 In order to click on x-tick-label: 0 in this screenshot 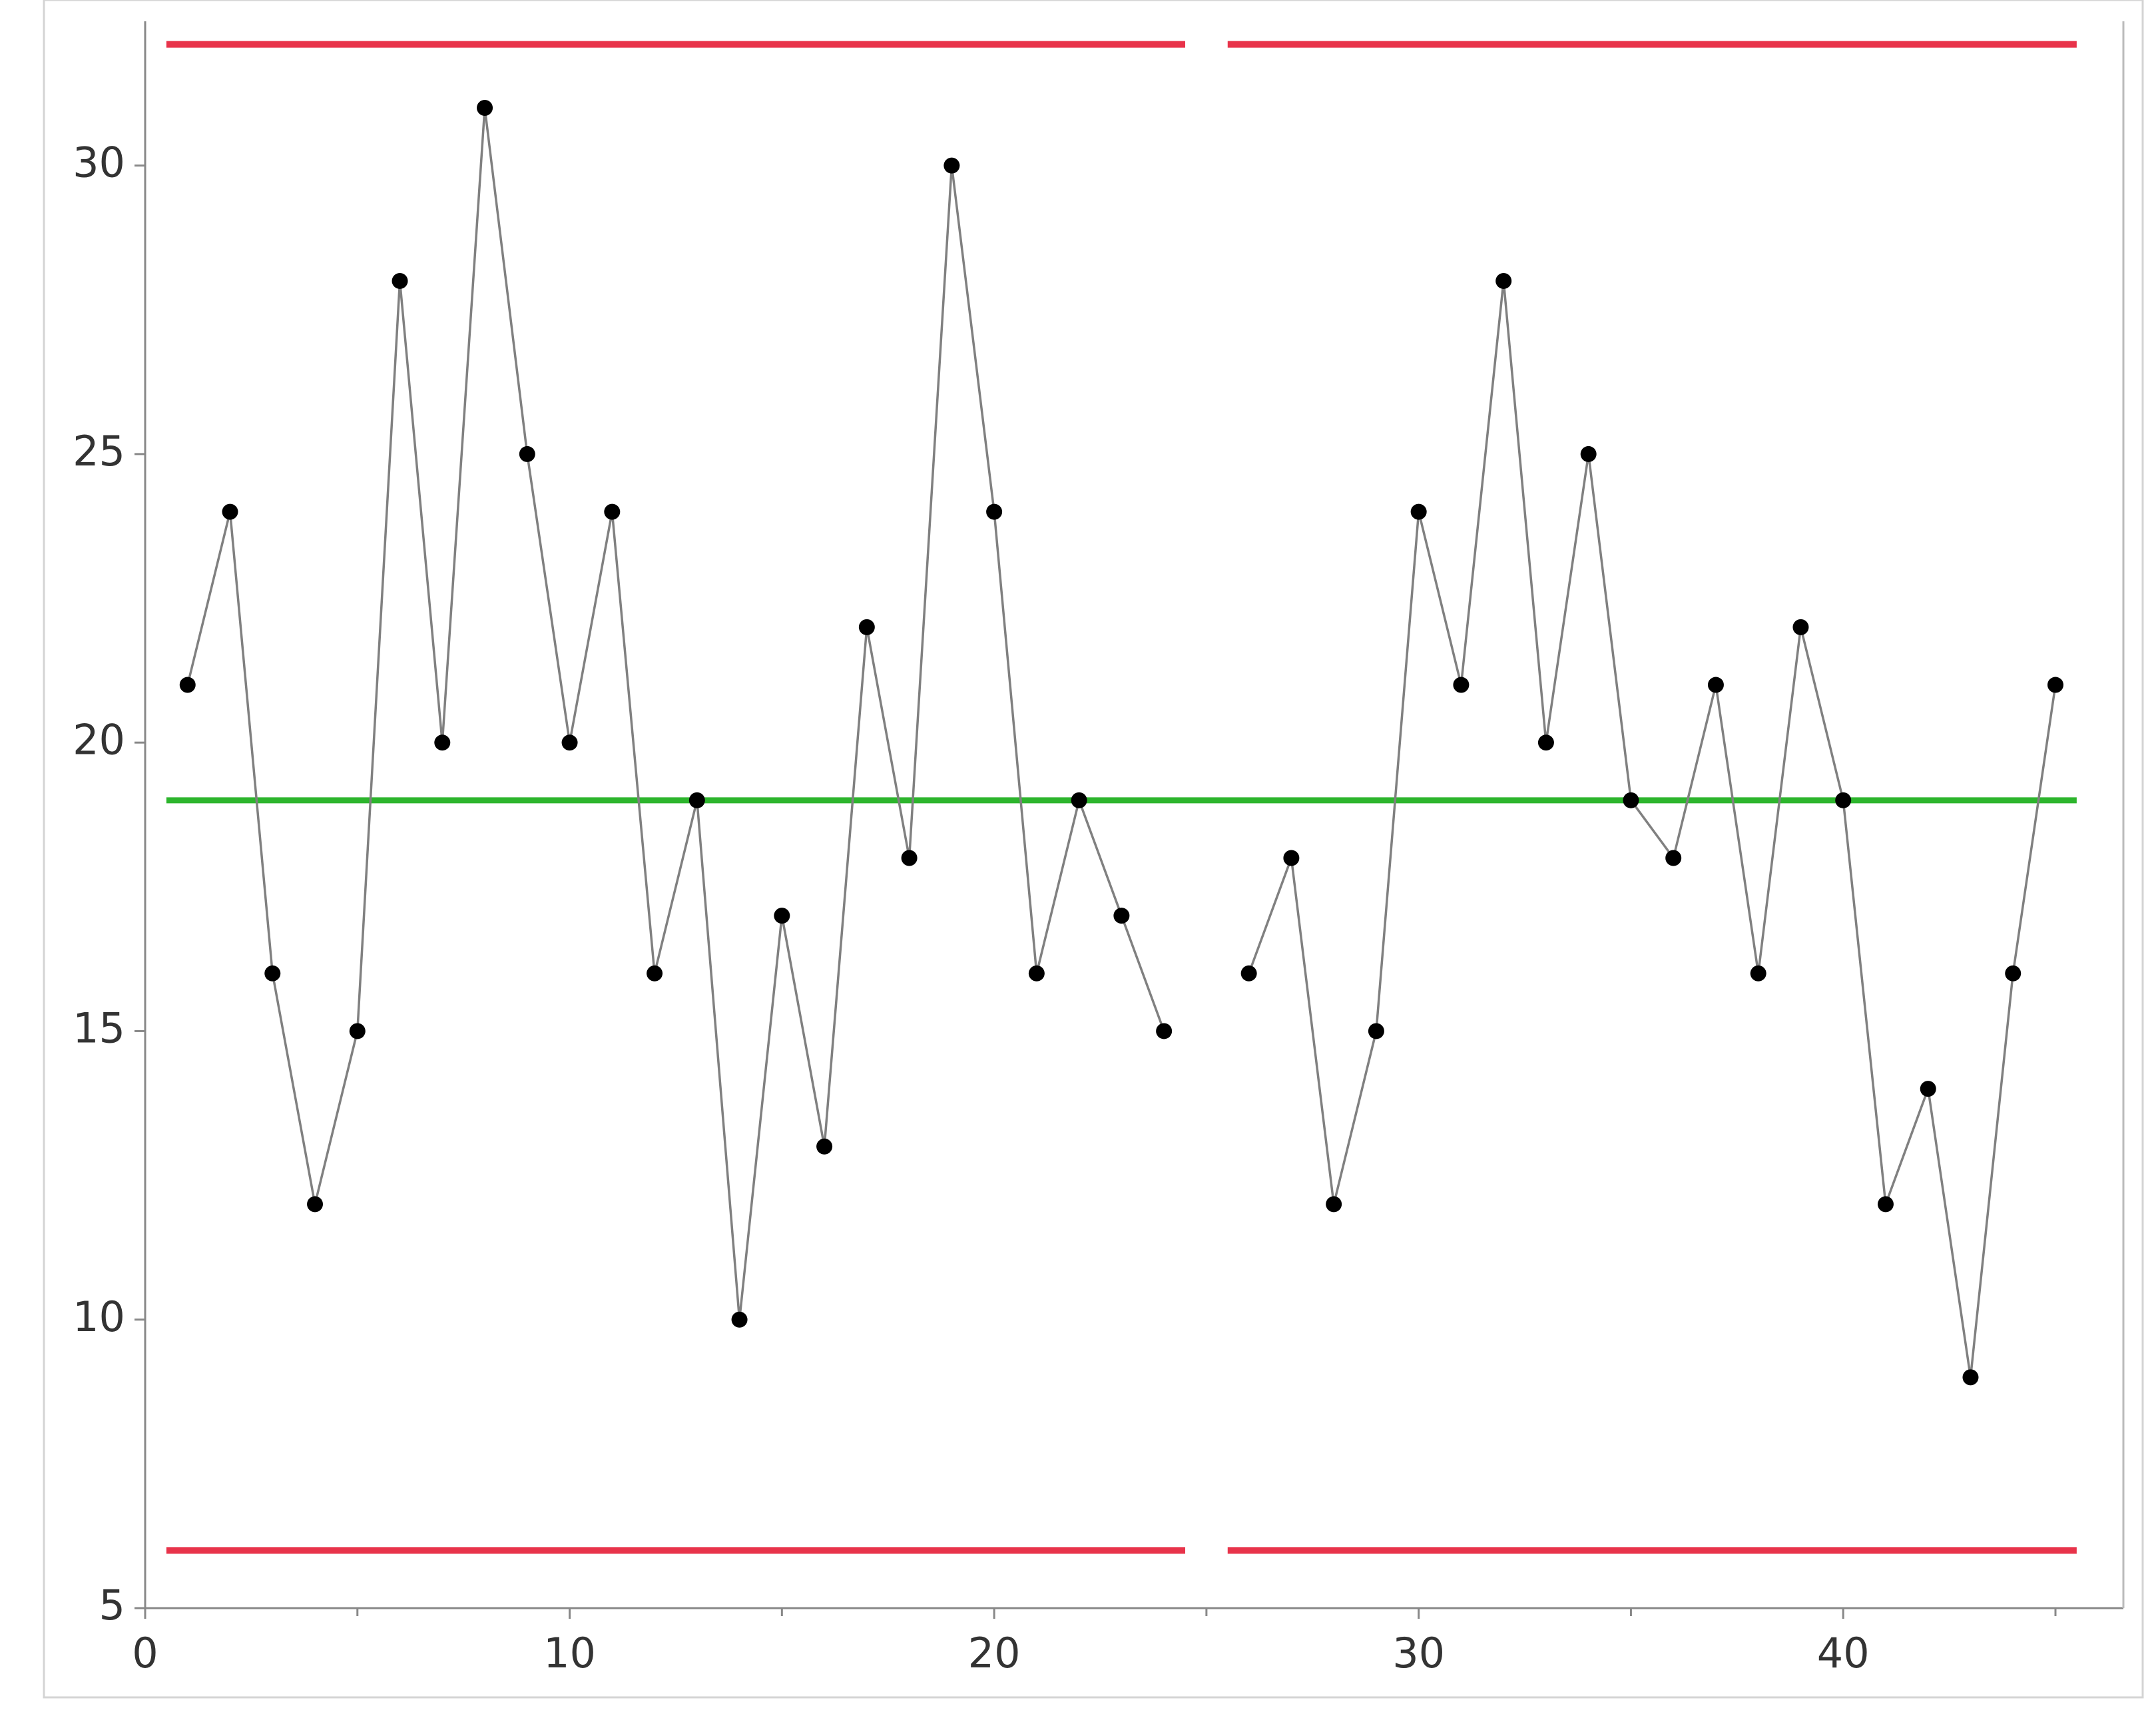, I will do `click(145, 1653)`.